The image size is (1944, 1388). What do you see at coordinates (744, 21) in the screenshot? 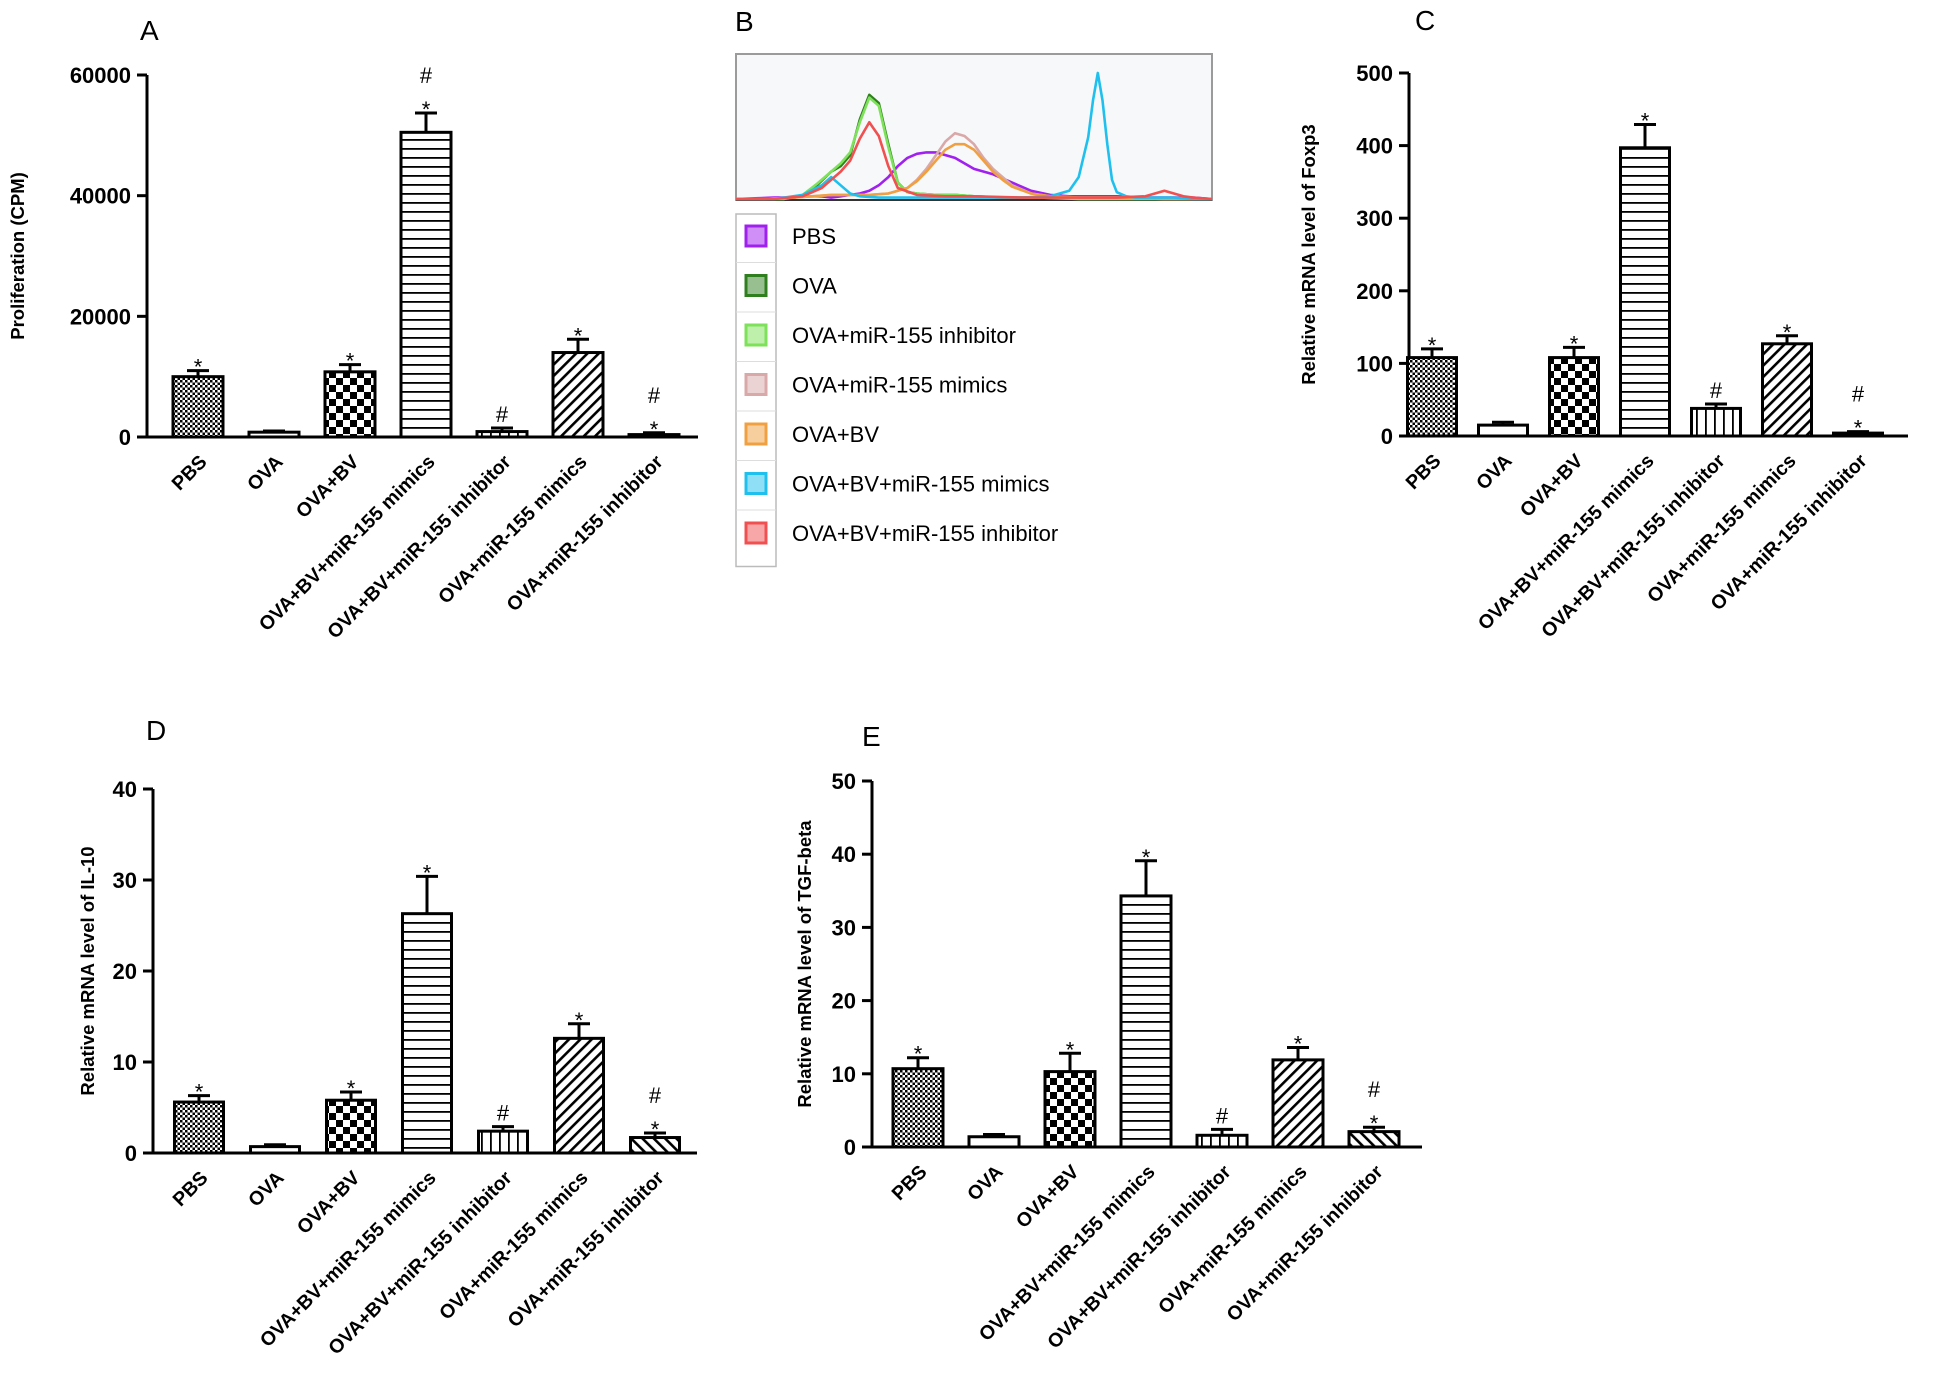
I see `panel-letter-b: B` at bounding box center [744, 21].